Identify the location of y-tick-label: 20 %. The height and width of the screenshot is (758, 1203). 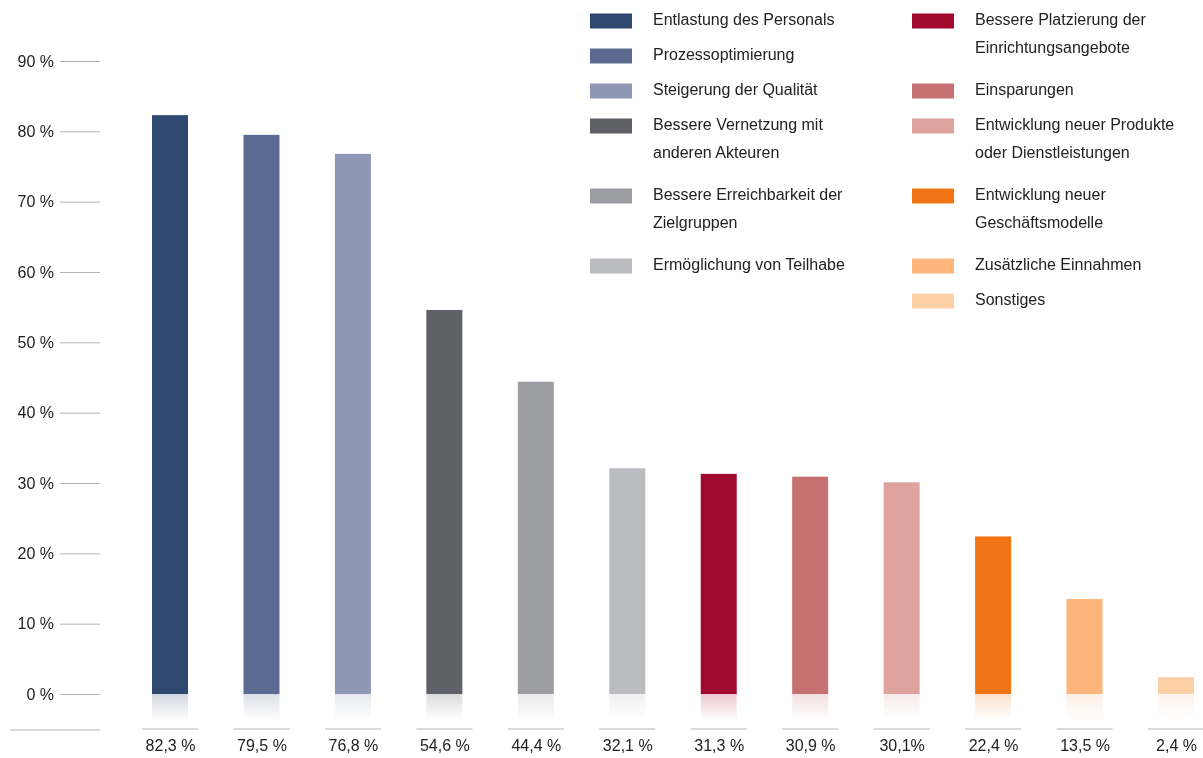
(35, 553).